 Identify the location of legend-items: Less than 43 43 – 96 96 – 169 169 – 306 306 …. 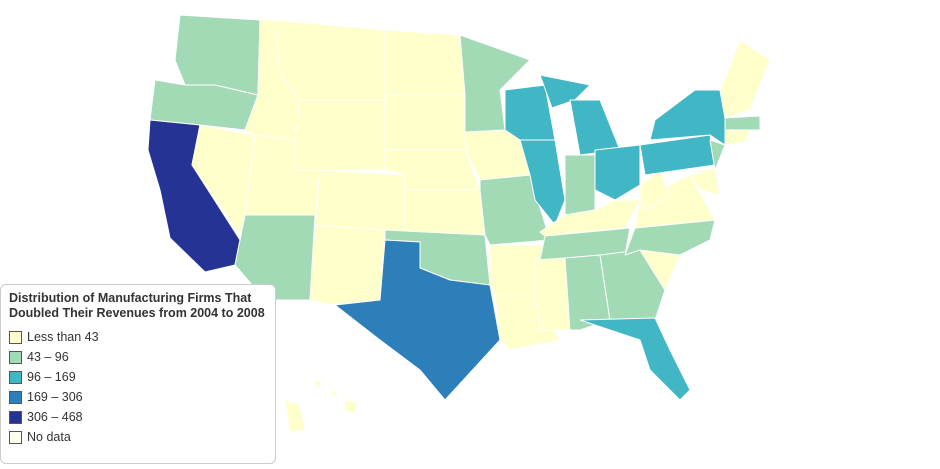
(140, 387).